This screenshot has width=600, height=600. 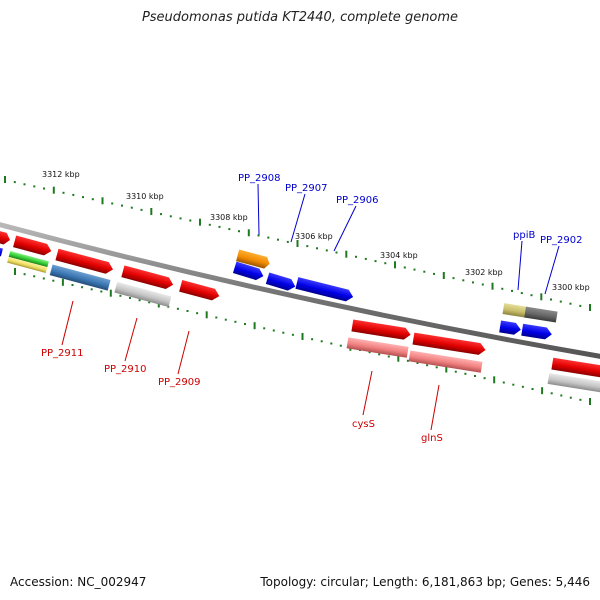 What do you see at coordinates (84, 262) in the screenshot?
I see `gene-arrow-pp2911` at bounding box center [84, 262].